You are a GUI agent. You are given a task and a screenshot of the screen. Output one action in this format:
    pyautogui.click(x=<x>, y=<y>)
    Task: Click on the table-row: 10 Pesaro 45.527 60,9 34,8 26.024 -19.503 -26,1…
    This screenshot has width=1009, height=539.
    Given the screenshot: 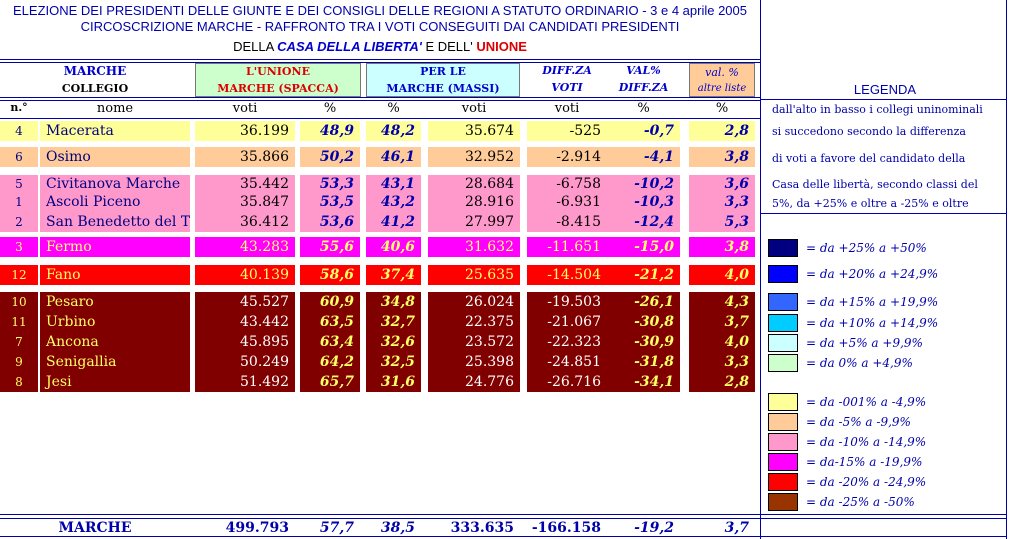 What is the action you would take?
    pyautogui.click(x=380, y=302)
    